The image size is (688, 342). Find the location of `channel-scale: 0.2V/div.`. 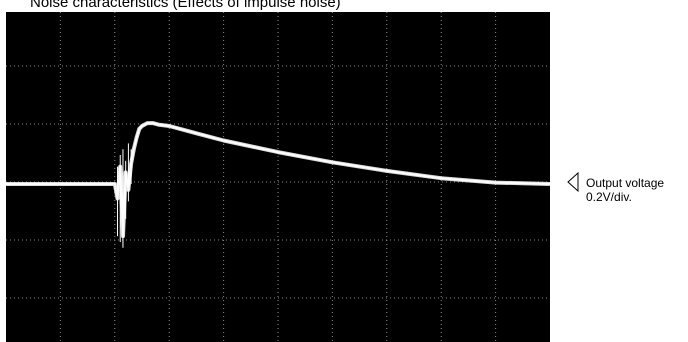

channel-scale: 0.2V/div. is located at coordinates (609, 197).